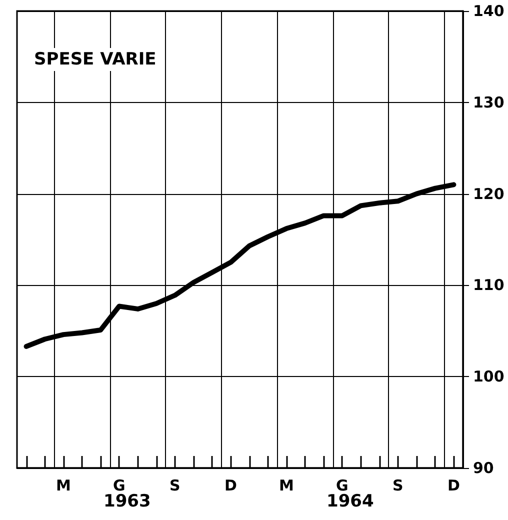  Describe the element at coordinates (350, 502) in the screenshot. I see `text: 1964` at that location.